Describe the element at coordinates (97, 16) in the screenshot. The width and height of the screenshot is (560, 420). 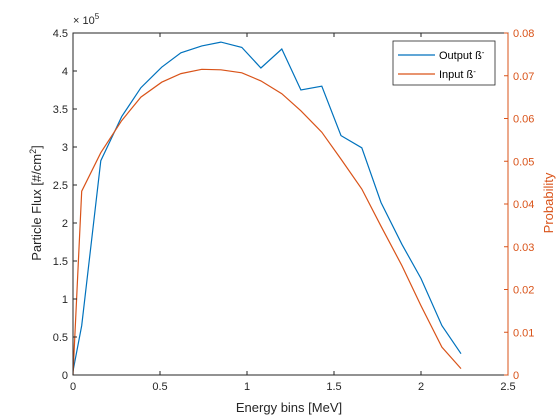
I see `y-exponent-power: 5` at that location.